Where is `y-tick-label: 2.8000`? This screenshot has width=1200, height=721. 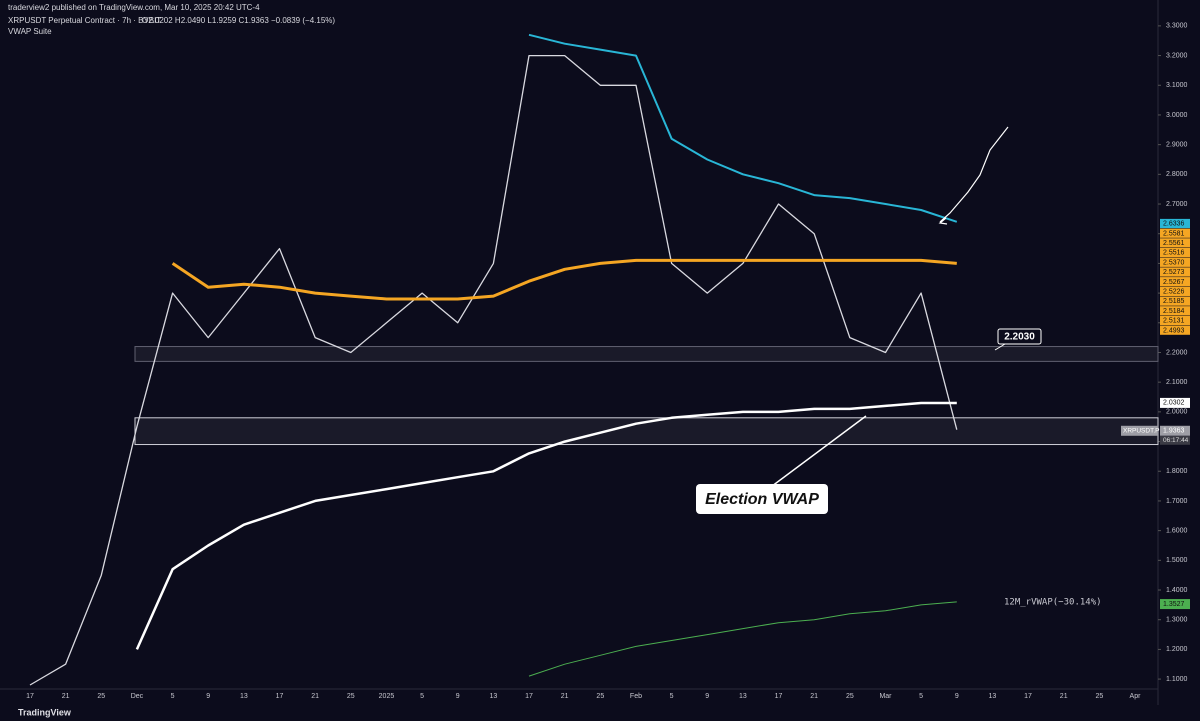
y-tick-label: 2.8000 is located at coordinates (1177, 174).